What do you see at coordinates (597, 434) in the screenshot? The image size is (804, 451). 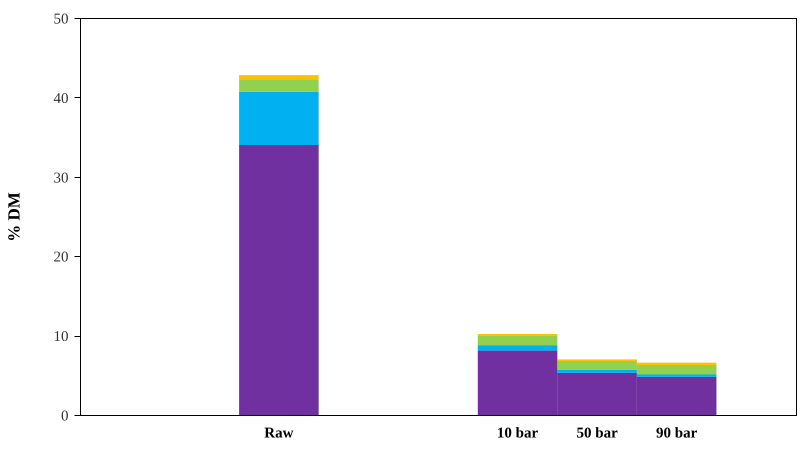 I see `x-tick-label: 50 bar` at bounding box center [597, 434].